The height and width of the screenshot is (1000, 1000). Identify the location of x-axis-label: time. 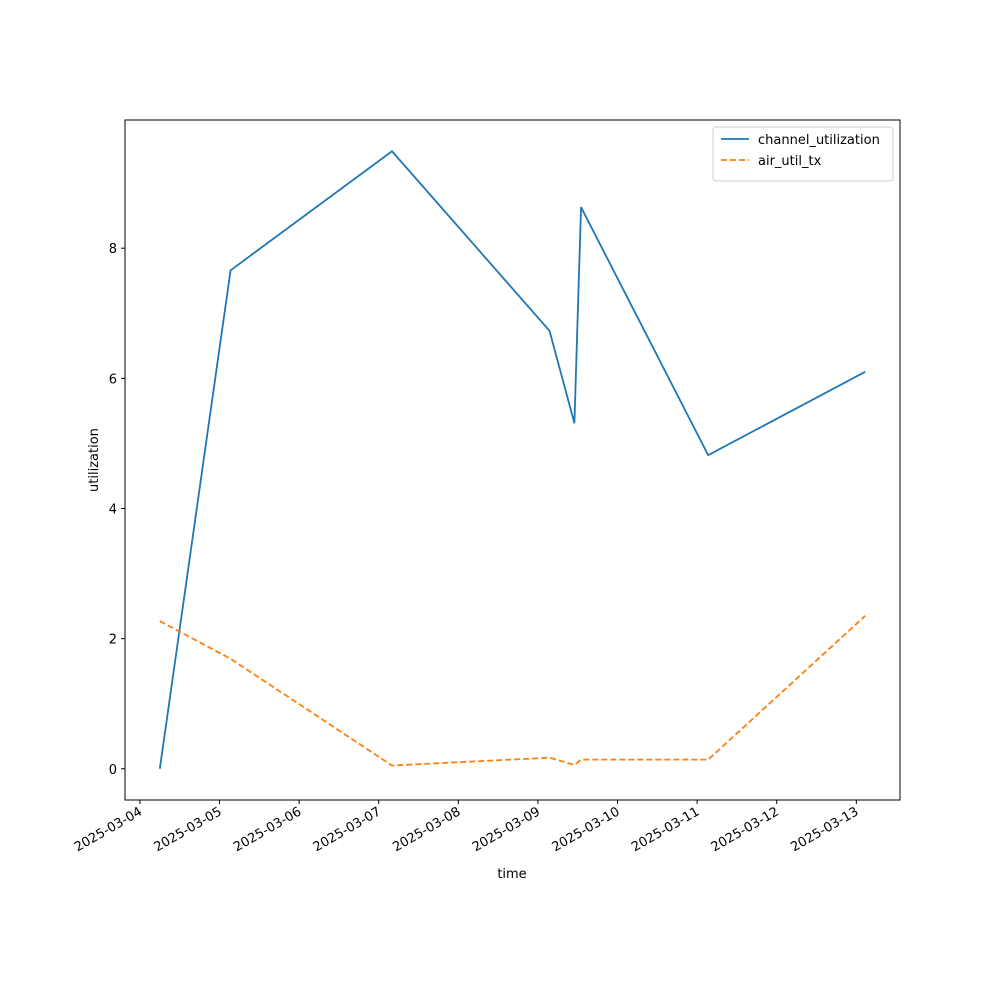
(511, 874).